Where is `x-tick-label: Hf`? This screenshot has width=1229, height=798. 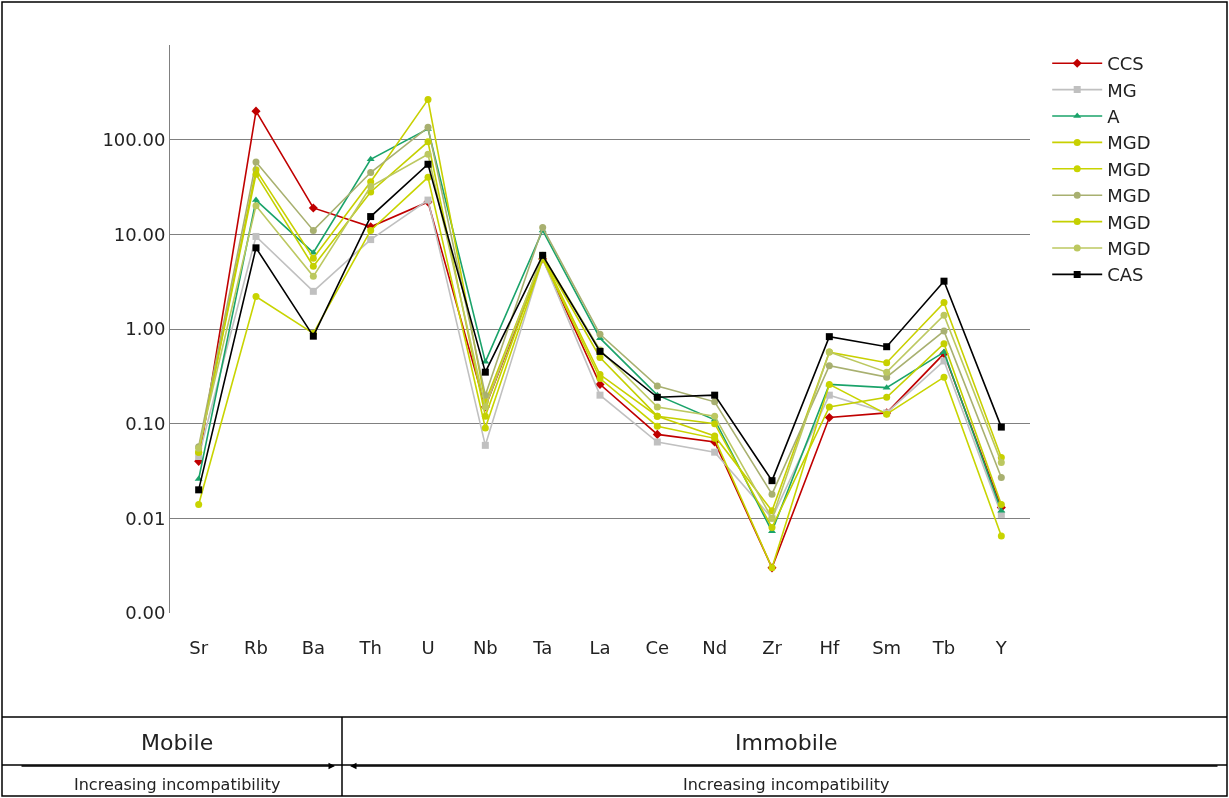
x-tick-label: Hf is located at coordinates (829, 647).